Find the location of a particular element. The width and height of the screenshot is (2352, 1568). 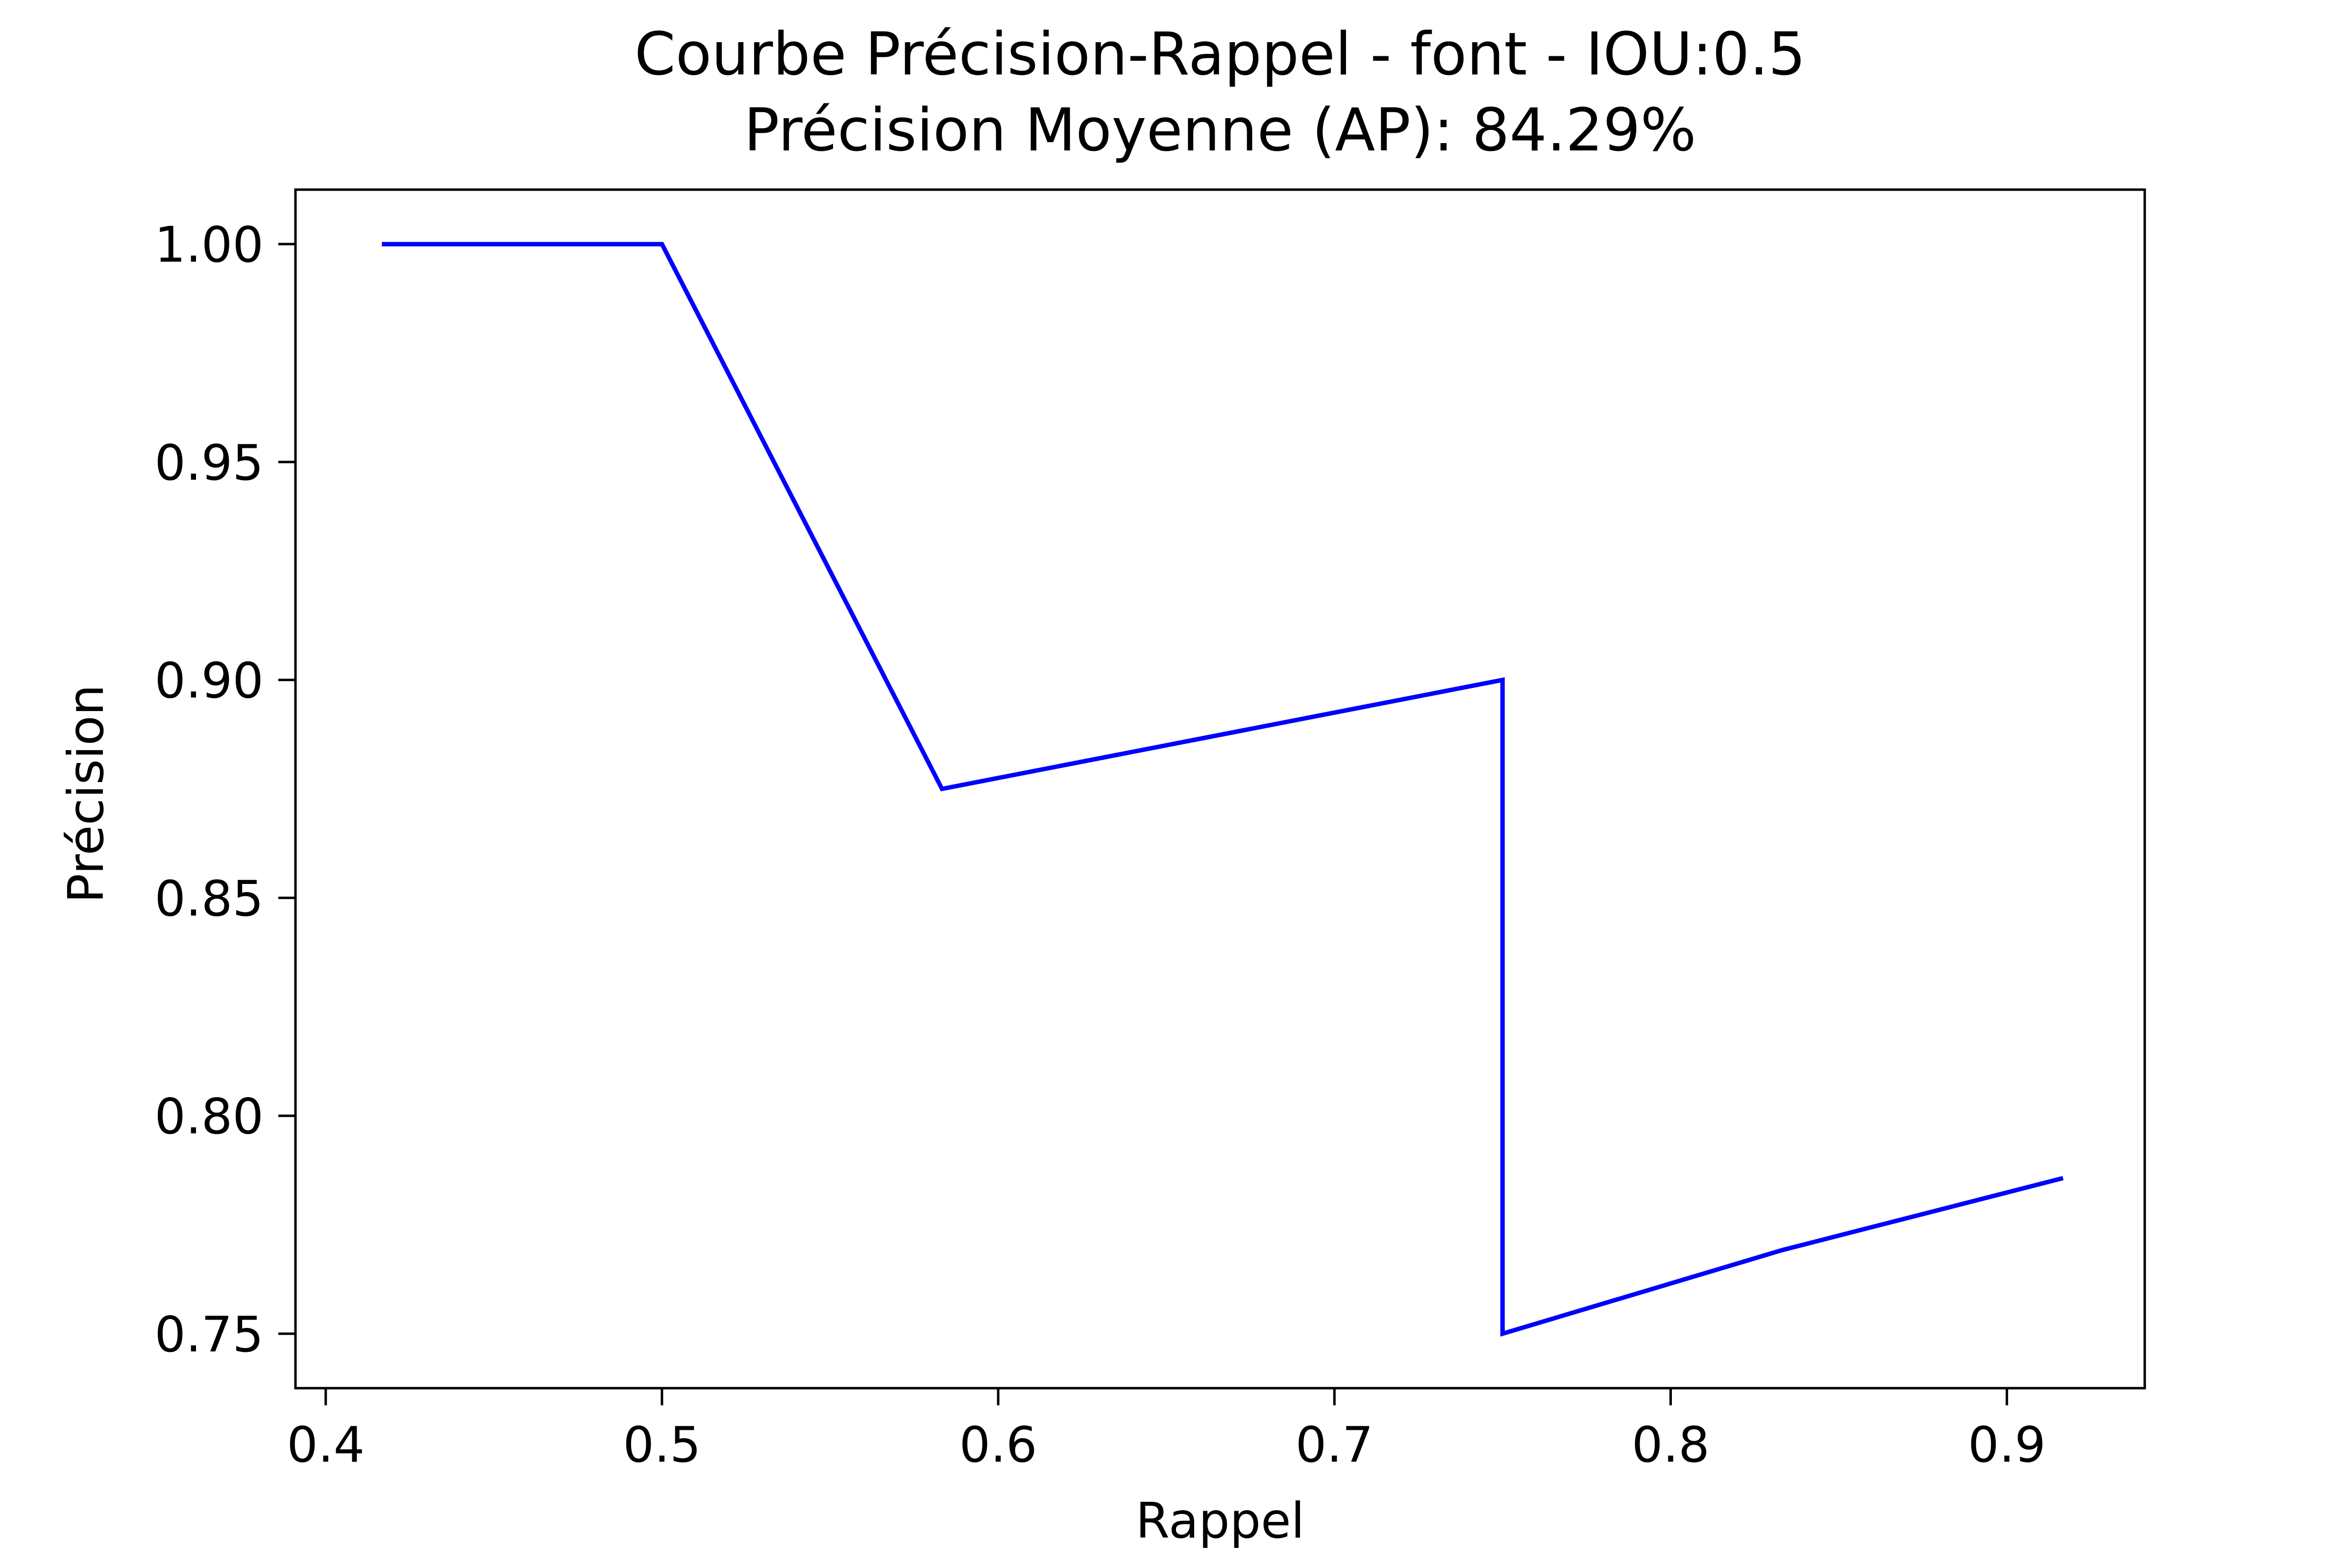

chart-title: Courbe Précision-Rappel - font - IOU:0.5 is located at coordinates (1220, 55).